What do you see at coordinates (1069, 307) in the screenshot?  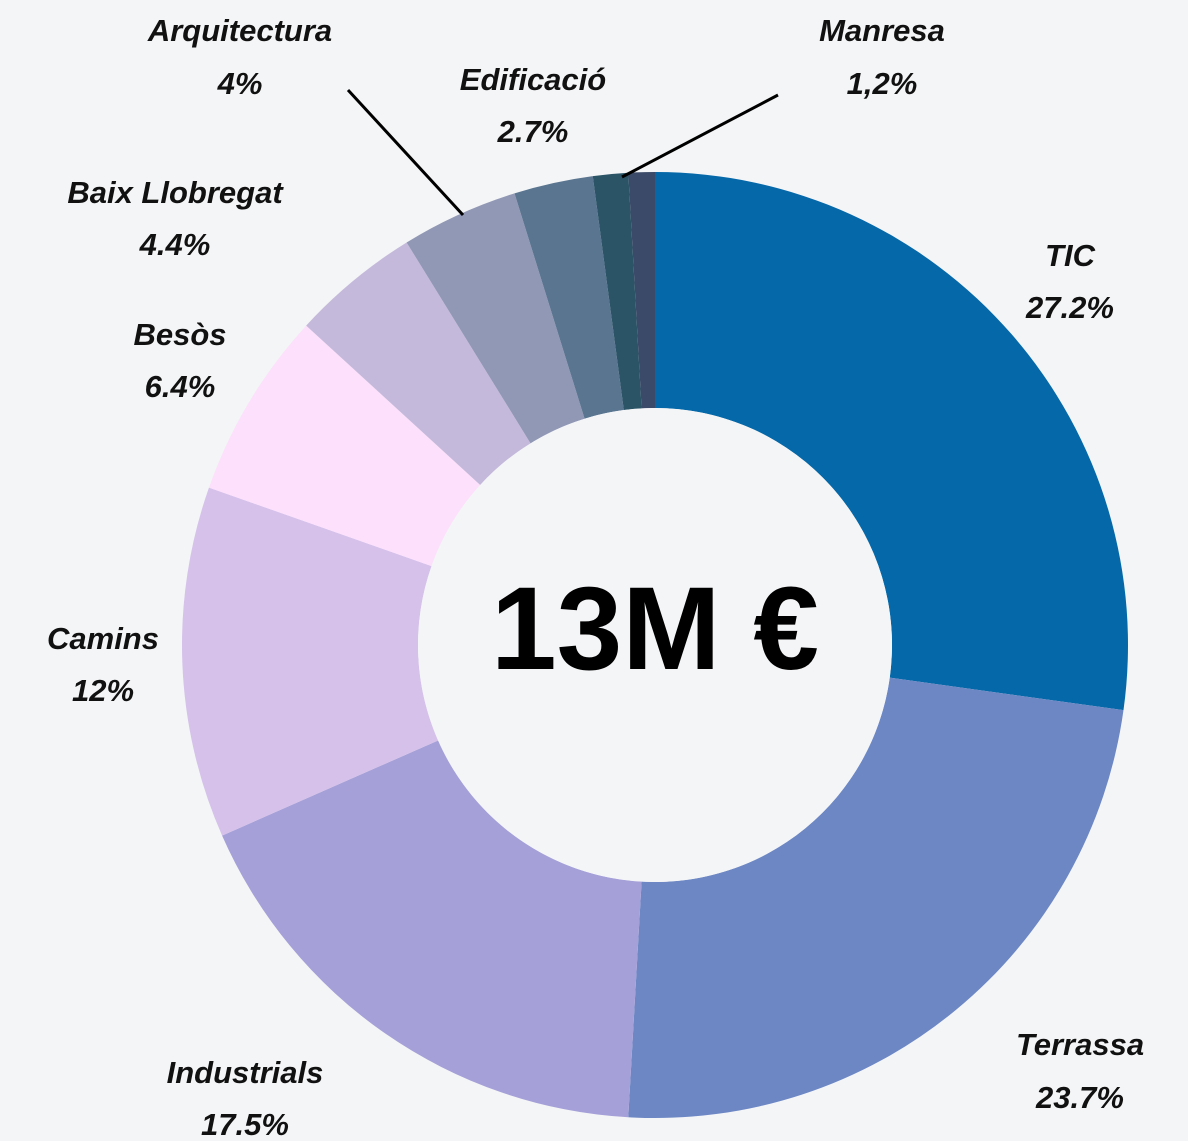 I see `value-label: 27.2%` at bounding box center [1069, 307].